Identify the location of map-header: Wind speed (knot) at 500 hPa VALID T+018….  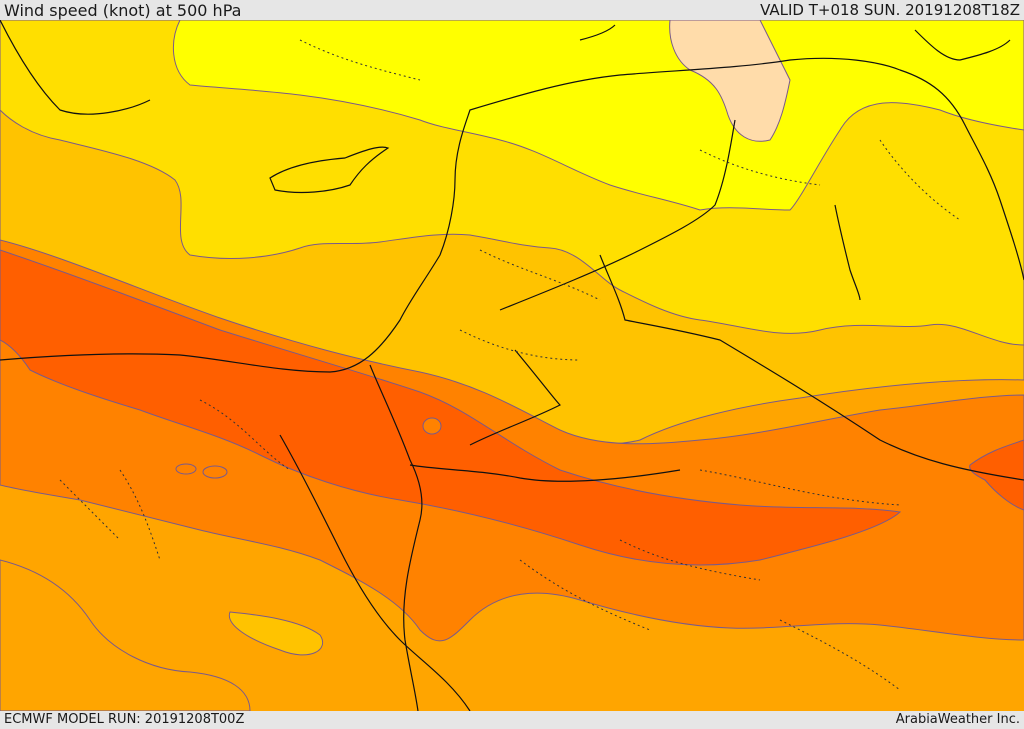
(512, 10).